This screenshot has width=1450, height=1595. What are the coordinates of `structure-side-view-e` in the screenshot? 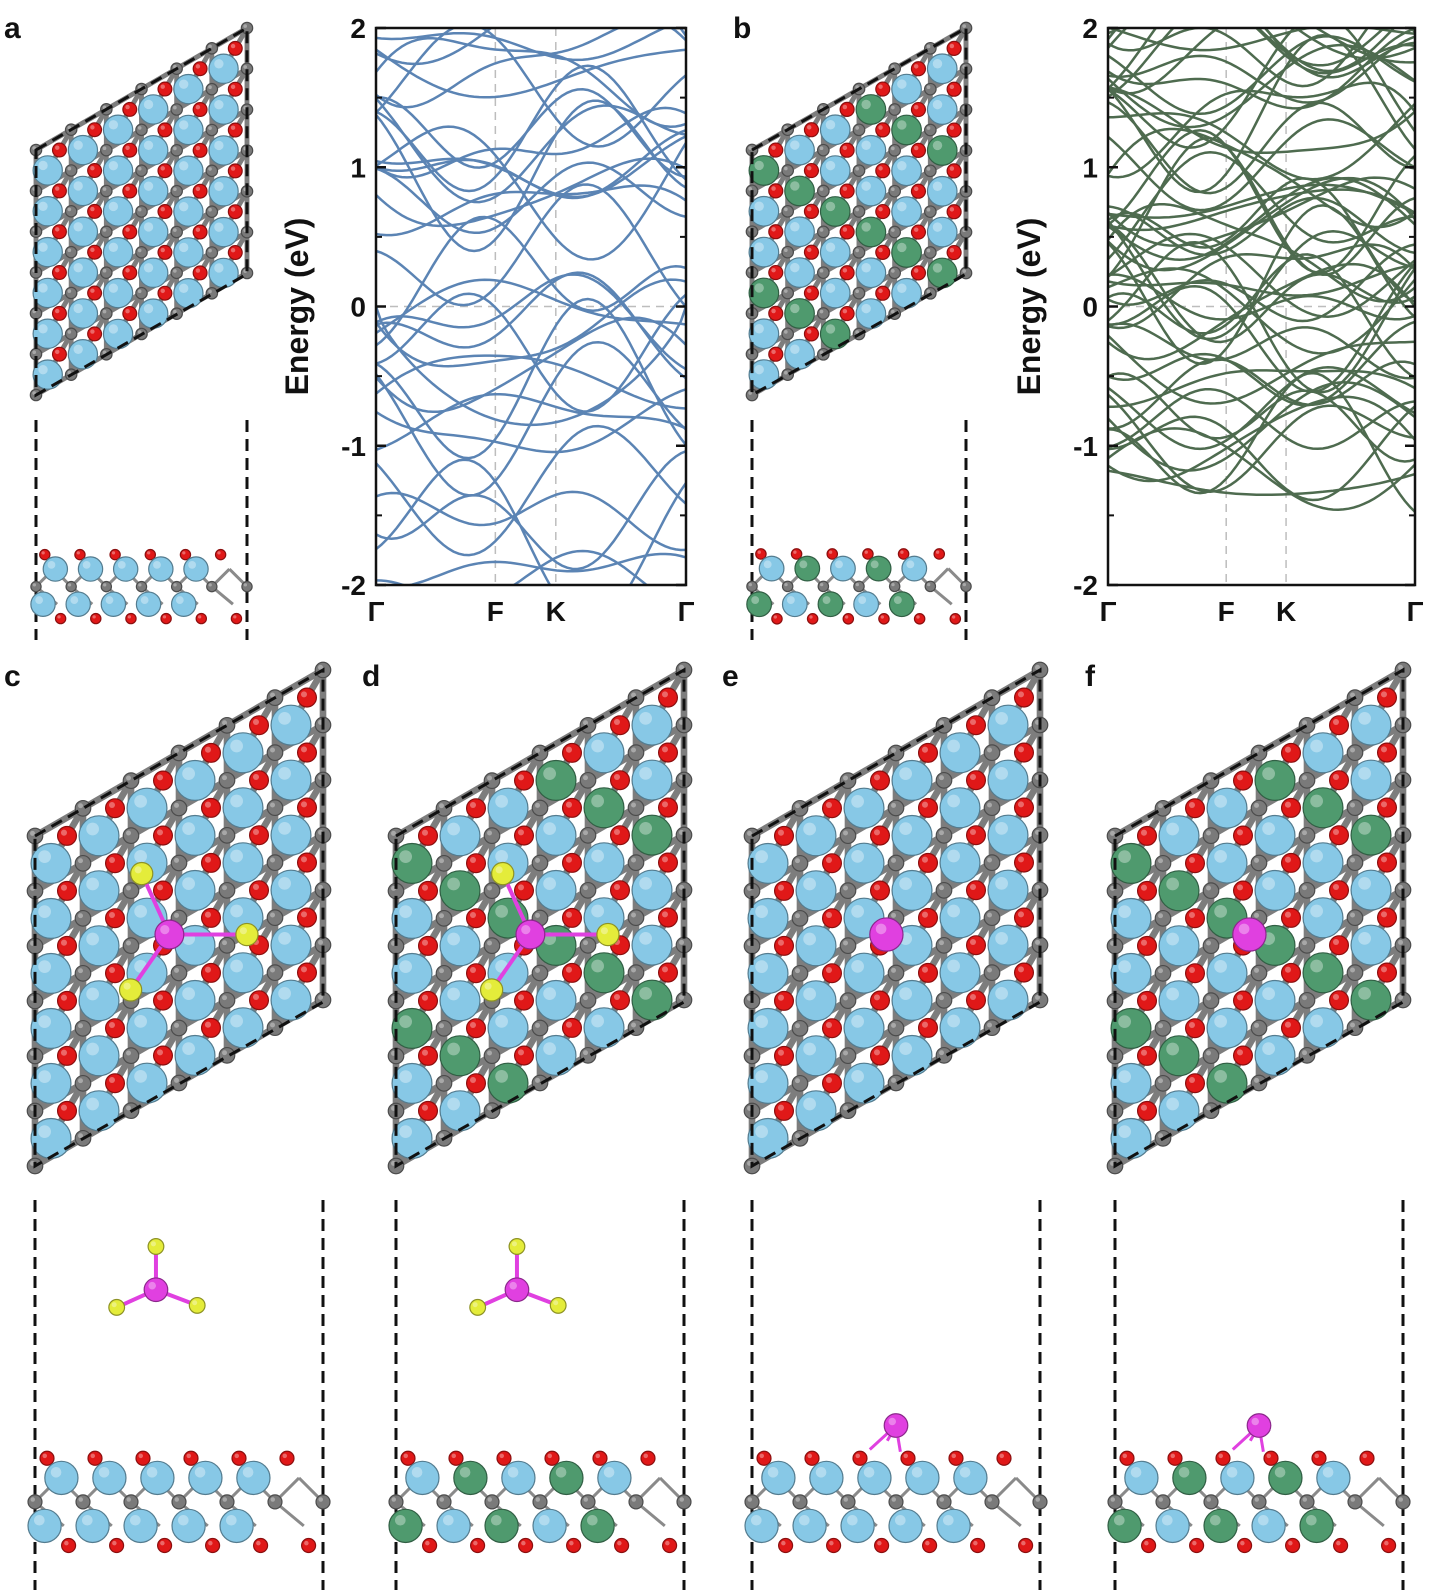 It's located at (896, 1395).